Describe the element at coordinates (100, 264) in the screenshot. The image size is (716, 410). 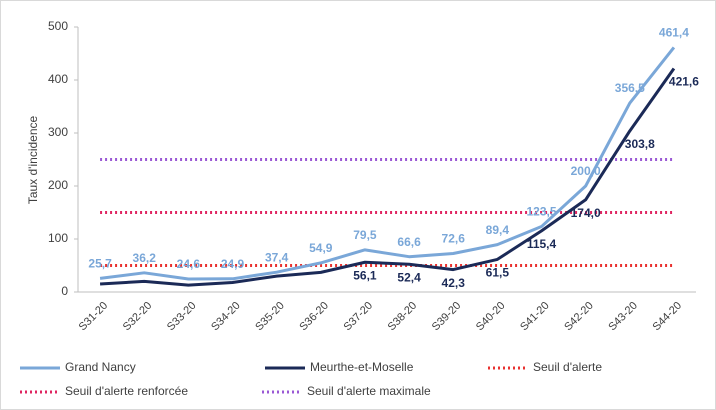
I see `data-label: 25,7` at that location.